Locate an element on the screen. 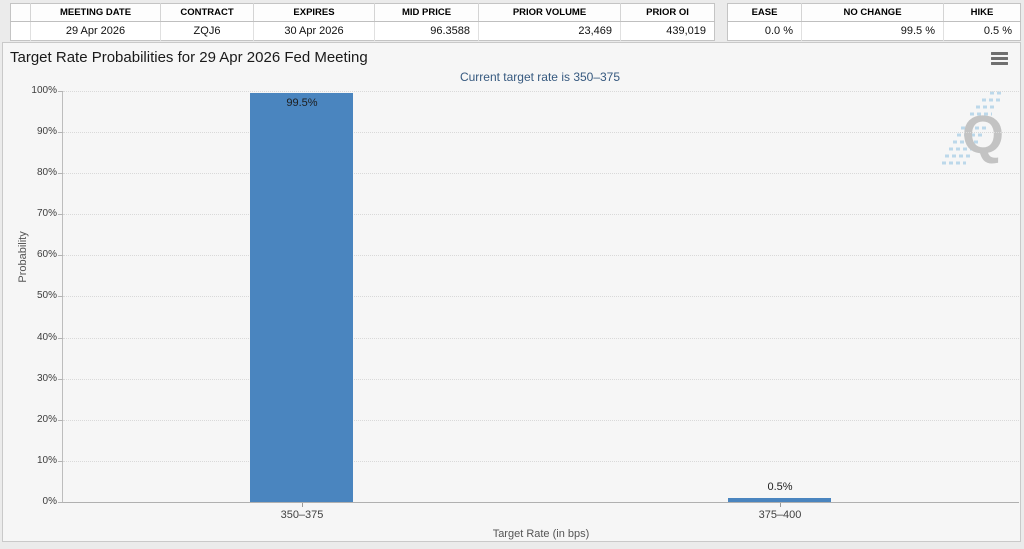 The image size is (1024, 549). no-change-value: 99.5 % is located at coordinates (872, 31).